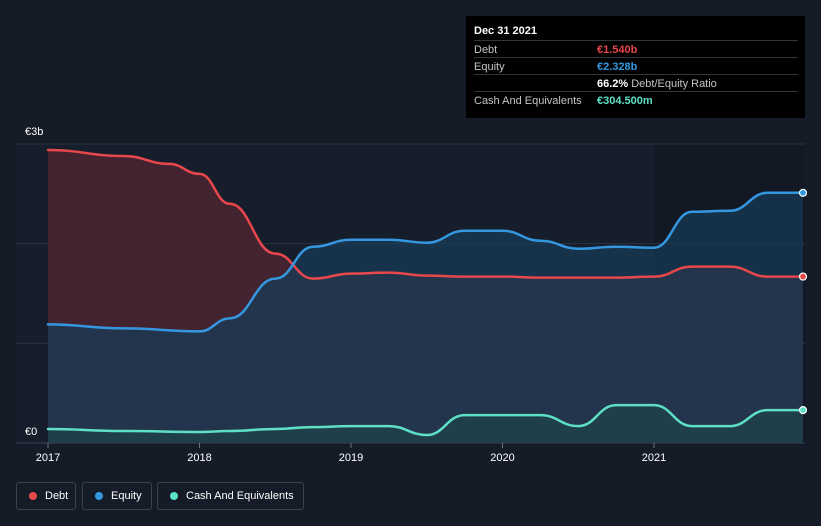 The height and width of the screenshot is (526, 821). I want to click on legend-equity-dot-icon, so click(99, 496).